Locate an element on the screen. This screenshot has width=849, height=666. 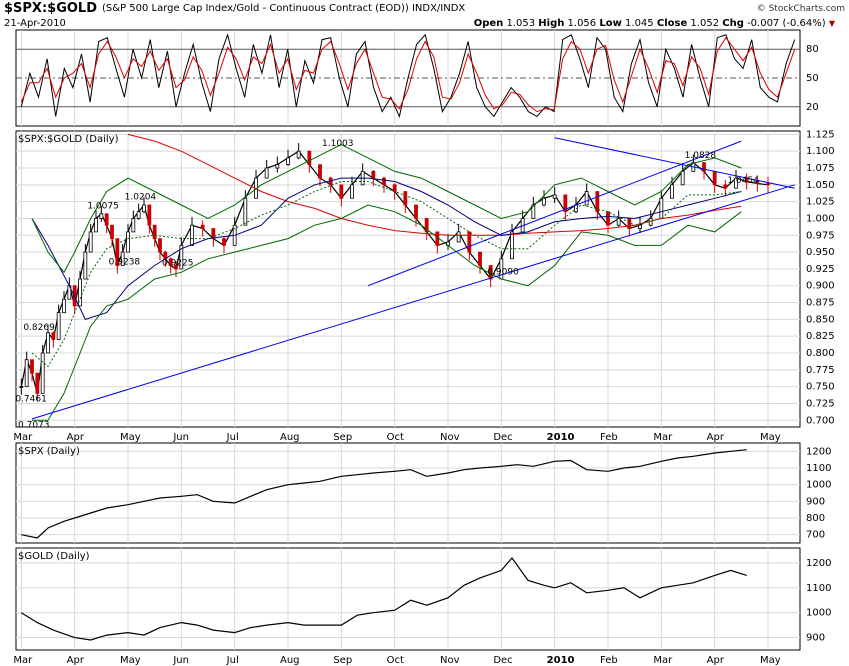
x-tick-label: Feb is located at coordinates (609, 660).